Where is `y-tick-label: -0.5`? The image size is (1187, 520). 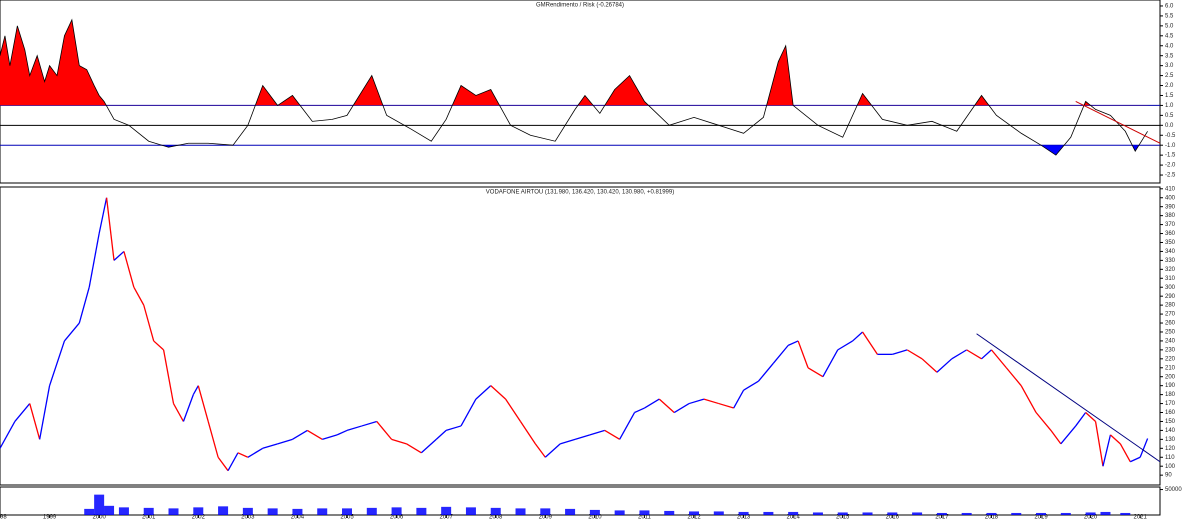
y-tick-label: -0.5 is located at coordinates (1170, 136).